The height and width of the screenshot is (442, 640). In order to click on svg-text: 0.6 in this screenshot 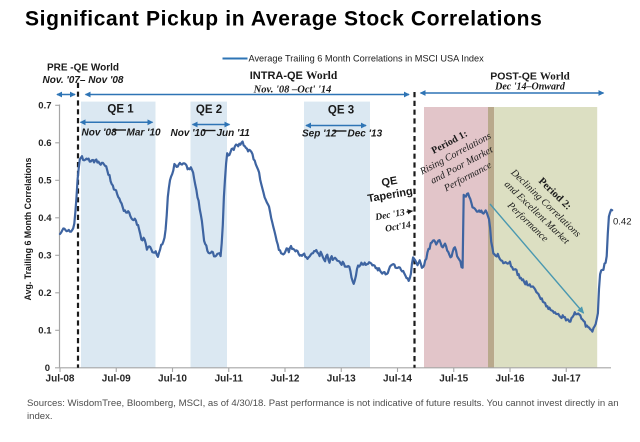, I will do `click(44, 143)`.